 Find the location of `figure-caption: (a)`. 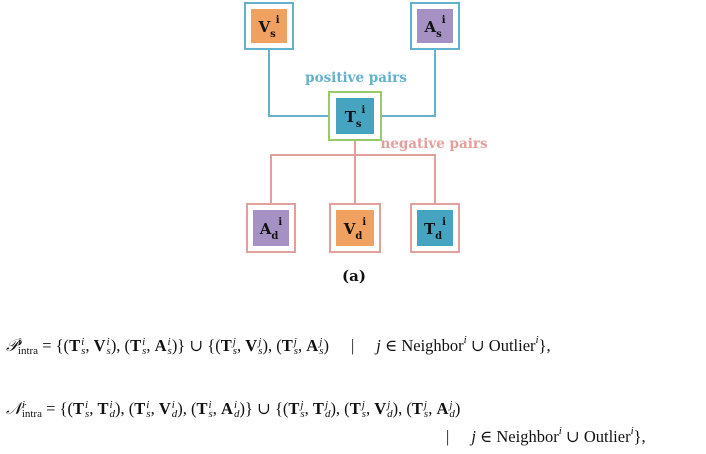

figure-caption: (a) is located at coordinates (354, 276).